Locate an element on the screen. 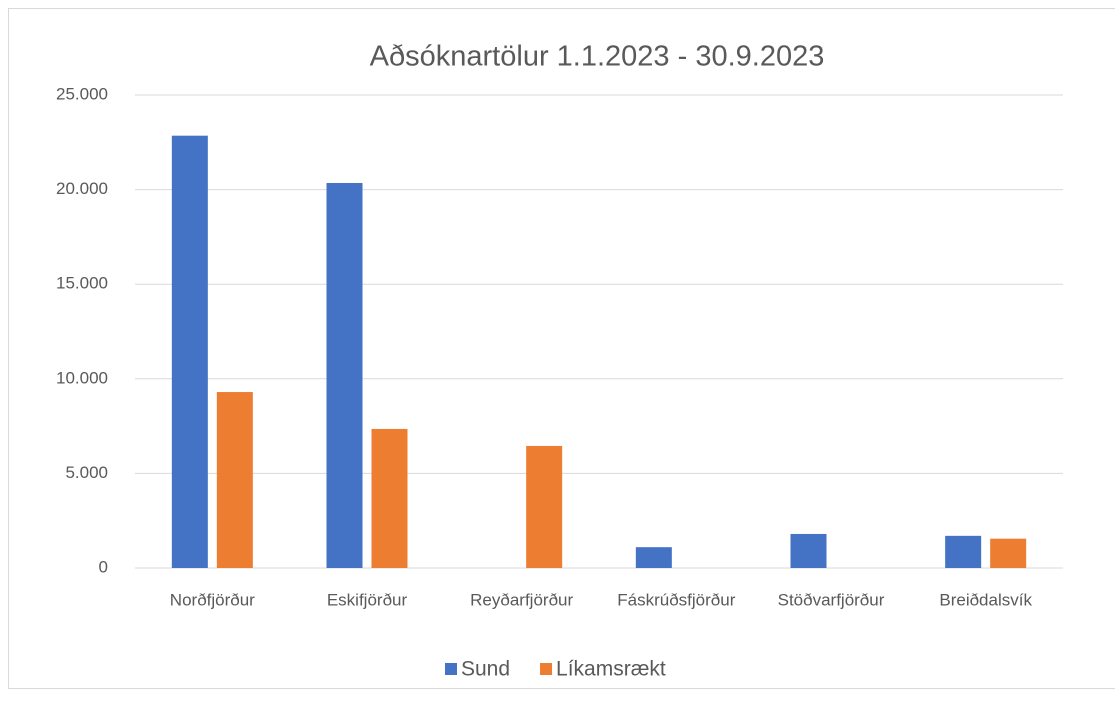 This screenshot has height=707, width=1115. y-tick-label: 10.000 is located at coordinates (82, 377).